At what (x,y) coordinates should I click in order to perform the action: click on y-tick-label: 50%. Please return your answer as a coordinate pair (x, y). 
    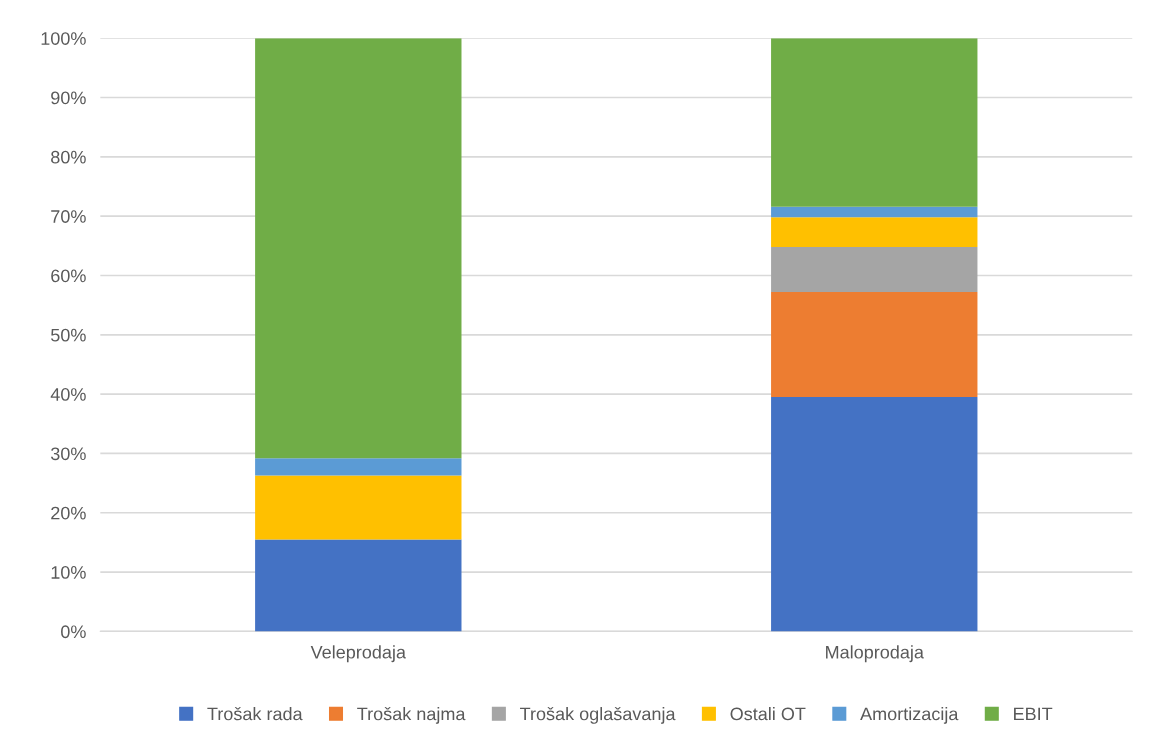
    Looking at the image, I should click on (68, 335).